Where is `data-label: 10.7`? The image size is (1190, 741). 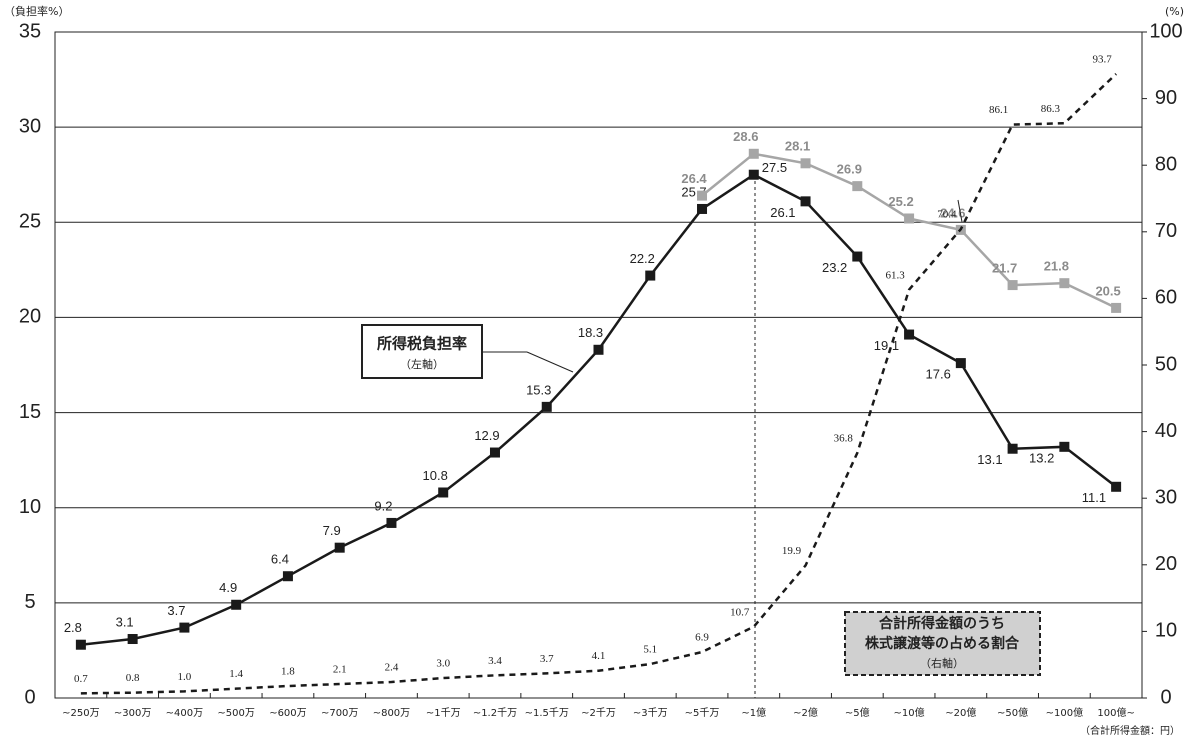 data-label: 10.7 is located at coordinates (740, 612).